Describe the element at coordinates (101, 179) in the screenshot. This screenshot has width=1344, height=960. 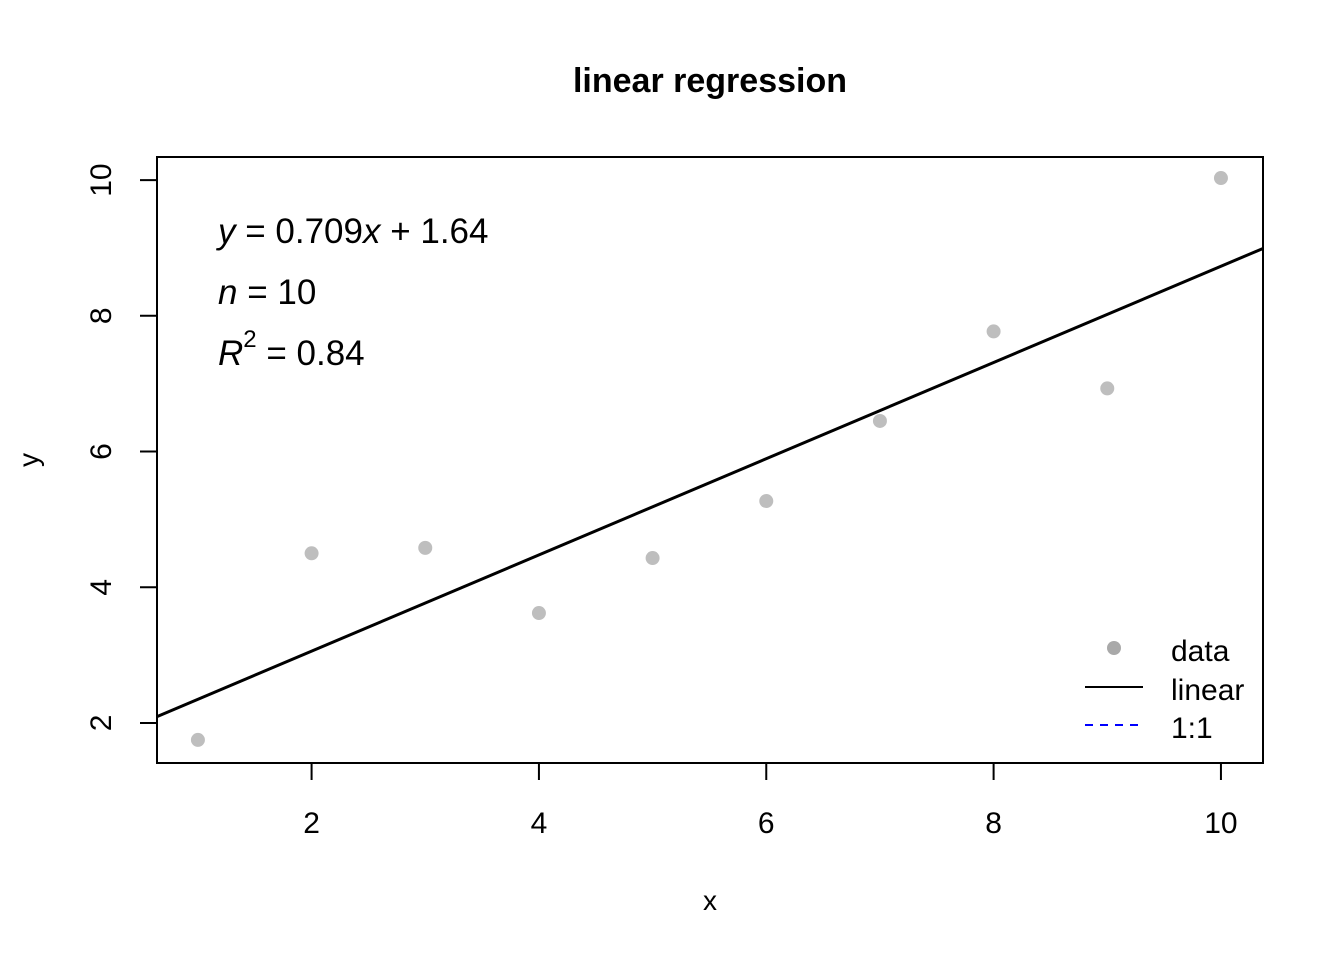
I see `y-tick-label: 10` at that location.